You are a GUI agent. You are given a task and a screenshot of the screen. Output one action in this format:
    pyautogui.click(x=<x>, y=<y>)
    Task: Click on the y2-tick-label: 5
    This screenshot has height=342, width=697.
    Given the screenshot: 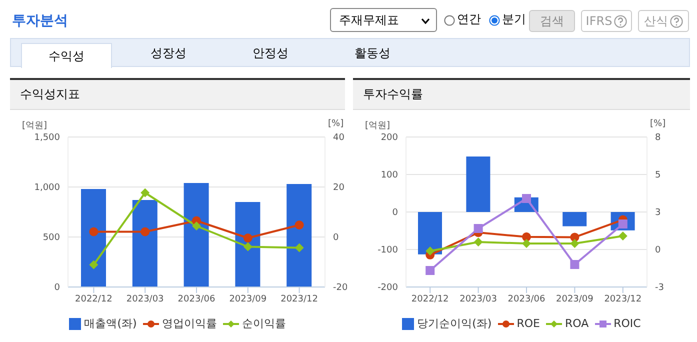 What is the action you would take?
    pyautogui.click(x=658, y=175)
    